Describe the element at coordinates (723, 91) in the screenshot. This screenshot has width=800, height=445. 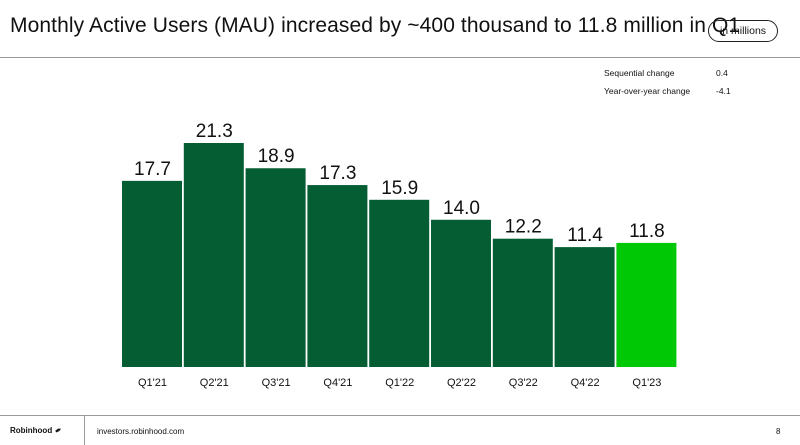
I see `stat-value: -4.1` at that location.